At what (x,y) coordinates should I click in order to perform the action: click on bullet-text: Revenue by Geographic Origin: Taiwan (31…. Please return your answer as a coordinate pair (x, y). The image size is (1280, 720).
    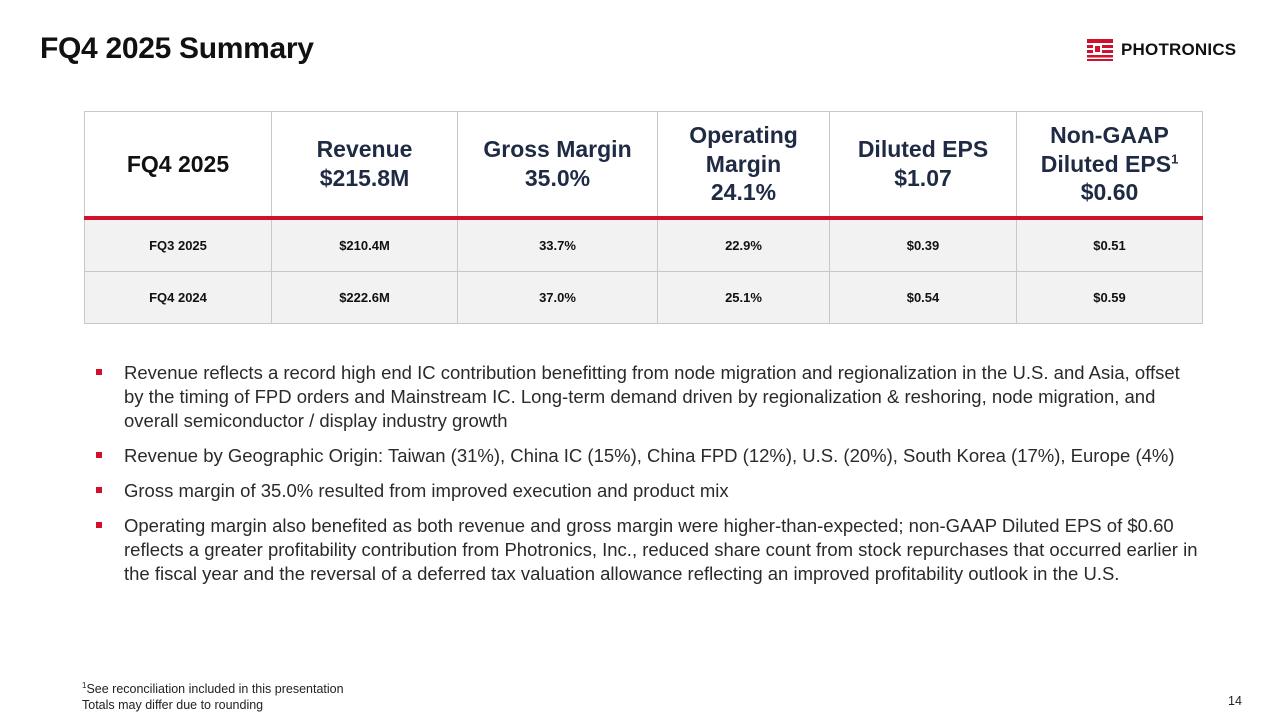
    Looking at the image, I should click on (649, 455).